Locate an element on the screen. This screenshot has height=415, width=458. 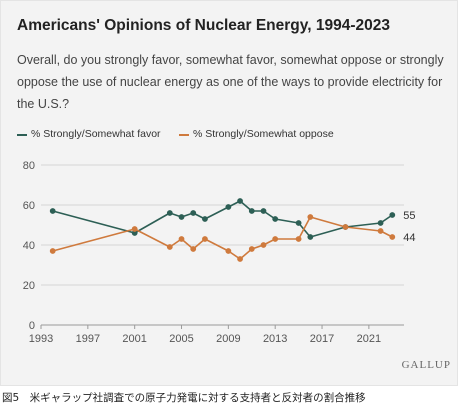
end-label-oppose: 44 is located at coordinates (409, 238).